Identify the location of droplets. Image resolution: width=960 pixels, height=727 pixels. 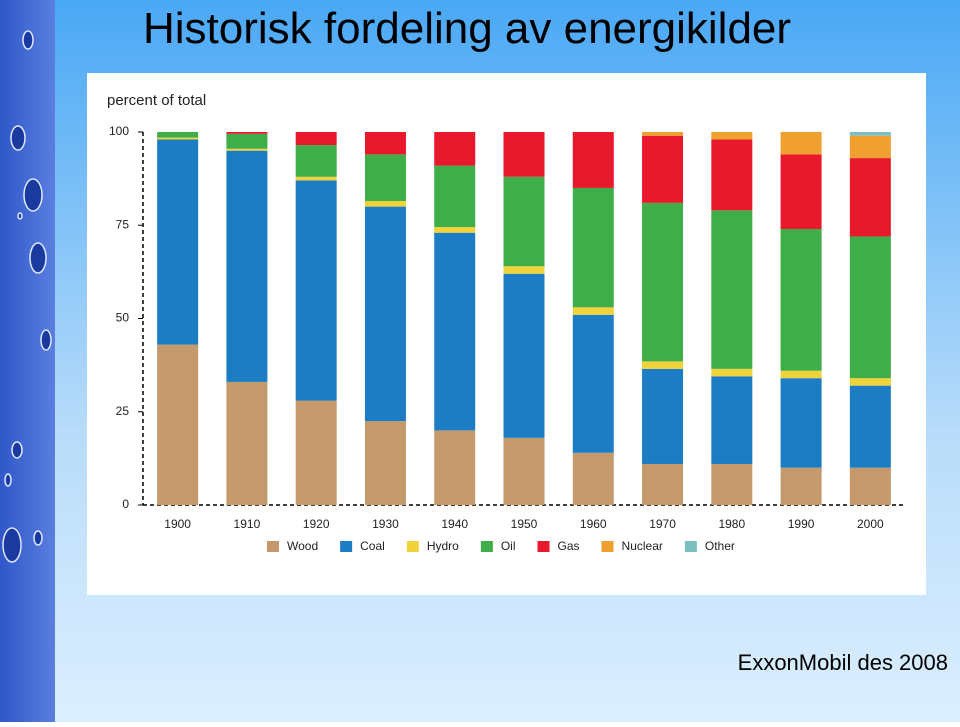
(27, 296).